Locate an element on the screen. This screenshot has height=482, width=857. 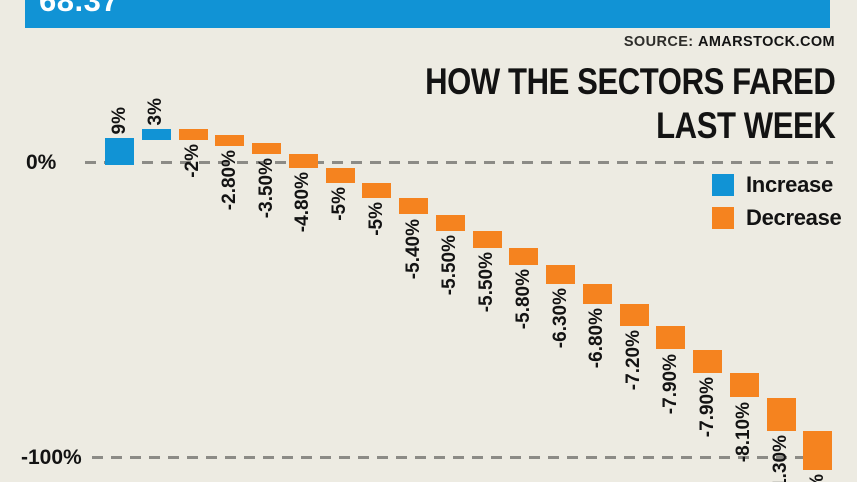
bar-value-label-17: -7.90% is located at coordinates (707, 407).